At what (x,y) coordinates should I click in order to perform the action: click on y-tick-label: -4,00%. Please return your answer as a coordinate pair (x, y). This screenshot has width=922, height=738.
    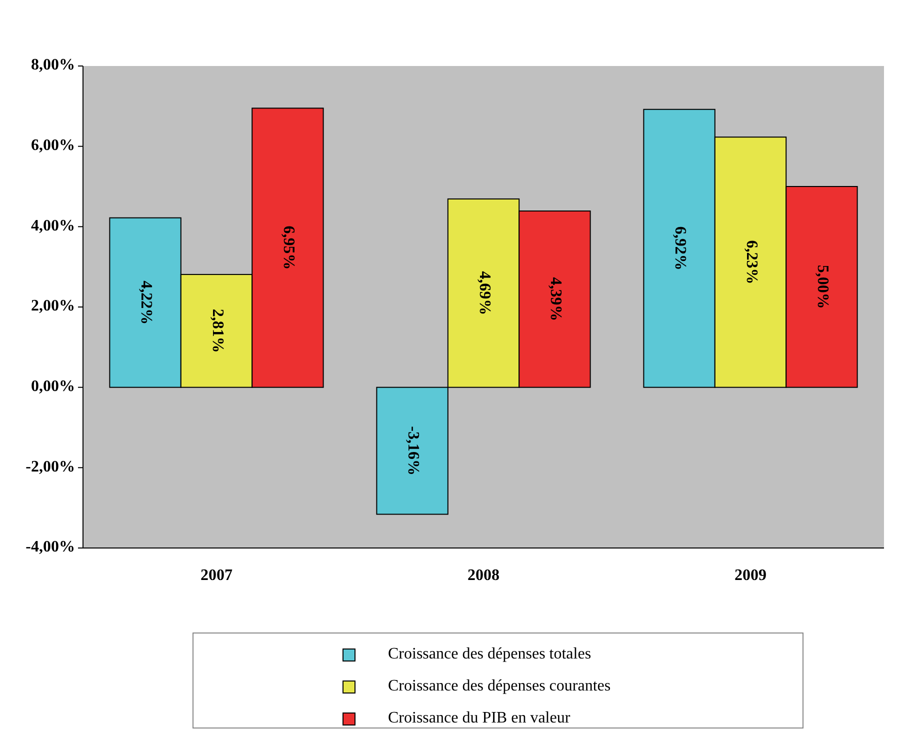
    Looking at the image, I should click on (50, 547).